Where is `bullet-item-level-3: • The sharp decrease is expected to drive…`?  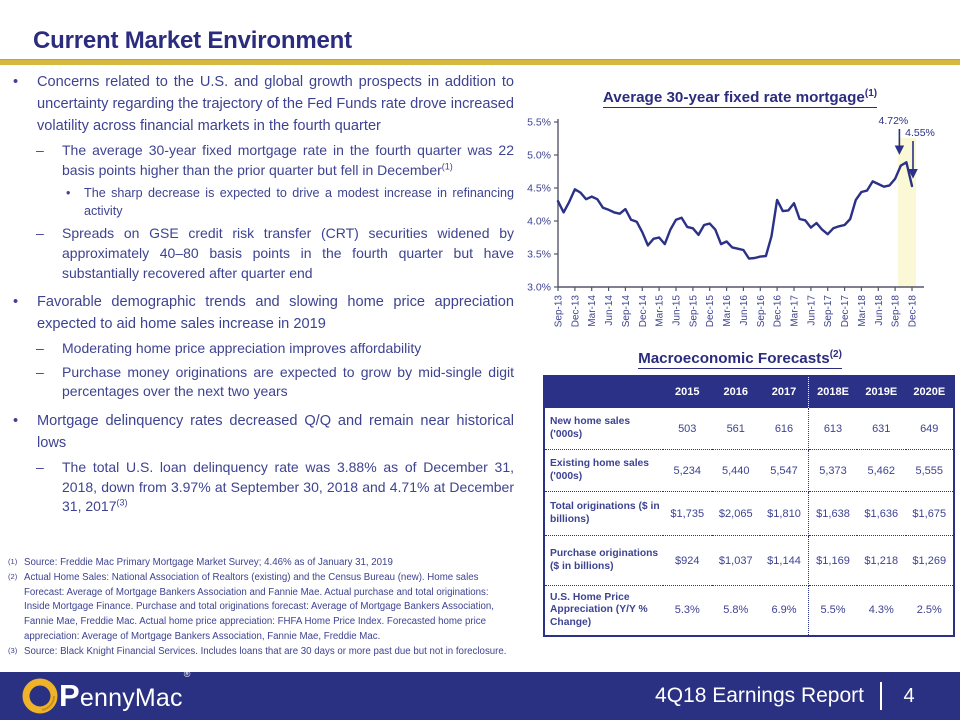 bullet-item-level-3: • The sharp decrease is expected to drive… is located at coordinates (290, 202).